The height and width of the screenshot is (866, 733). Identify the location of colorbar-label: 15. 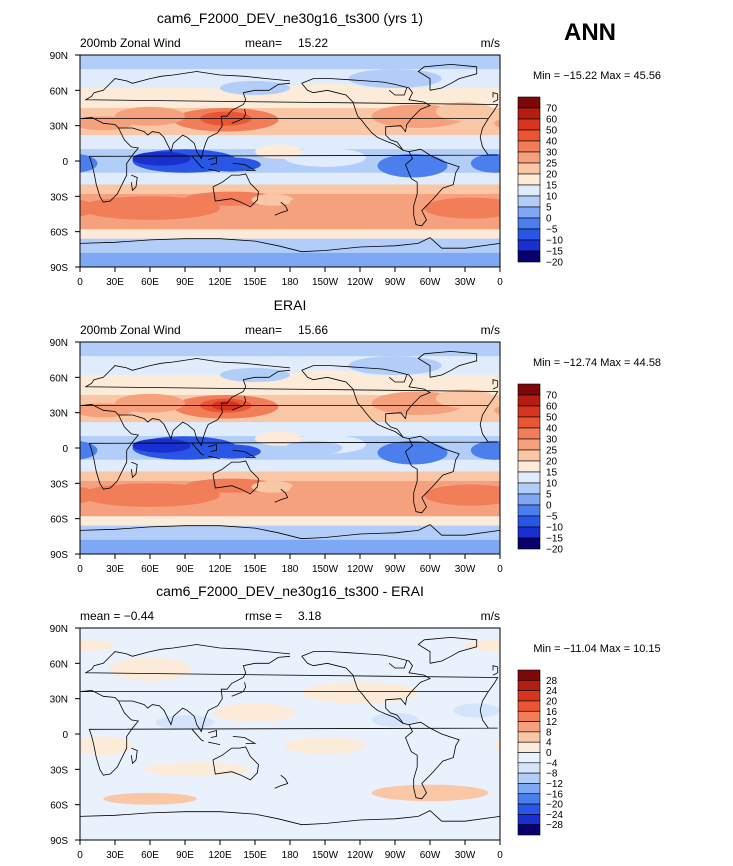
(552, 473).